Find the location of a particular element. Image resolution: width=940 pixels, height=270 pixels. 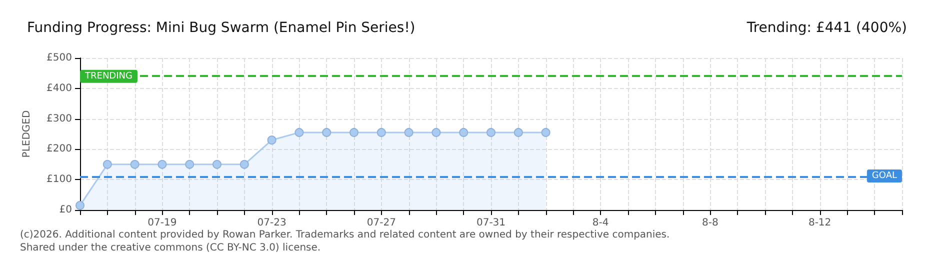

y-tick-label: £500 is located at coordinates (59, 58).